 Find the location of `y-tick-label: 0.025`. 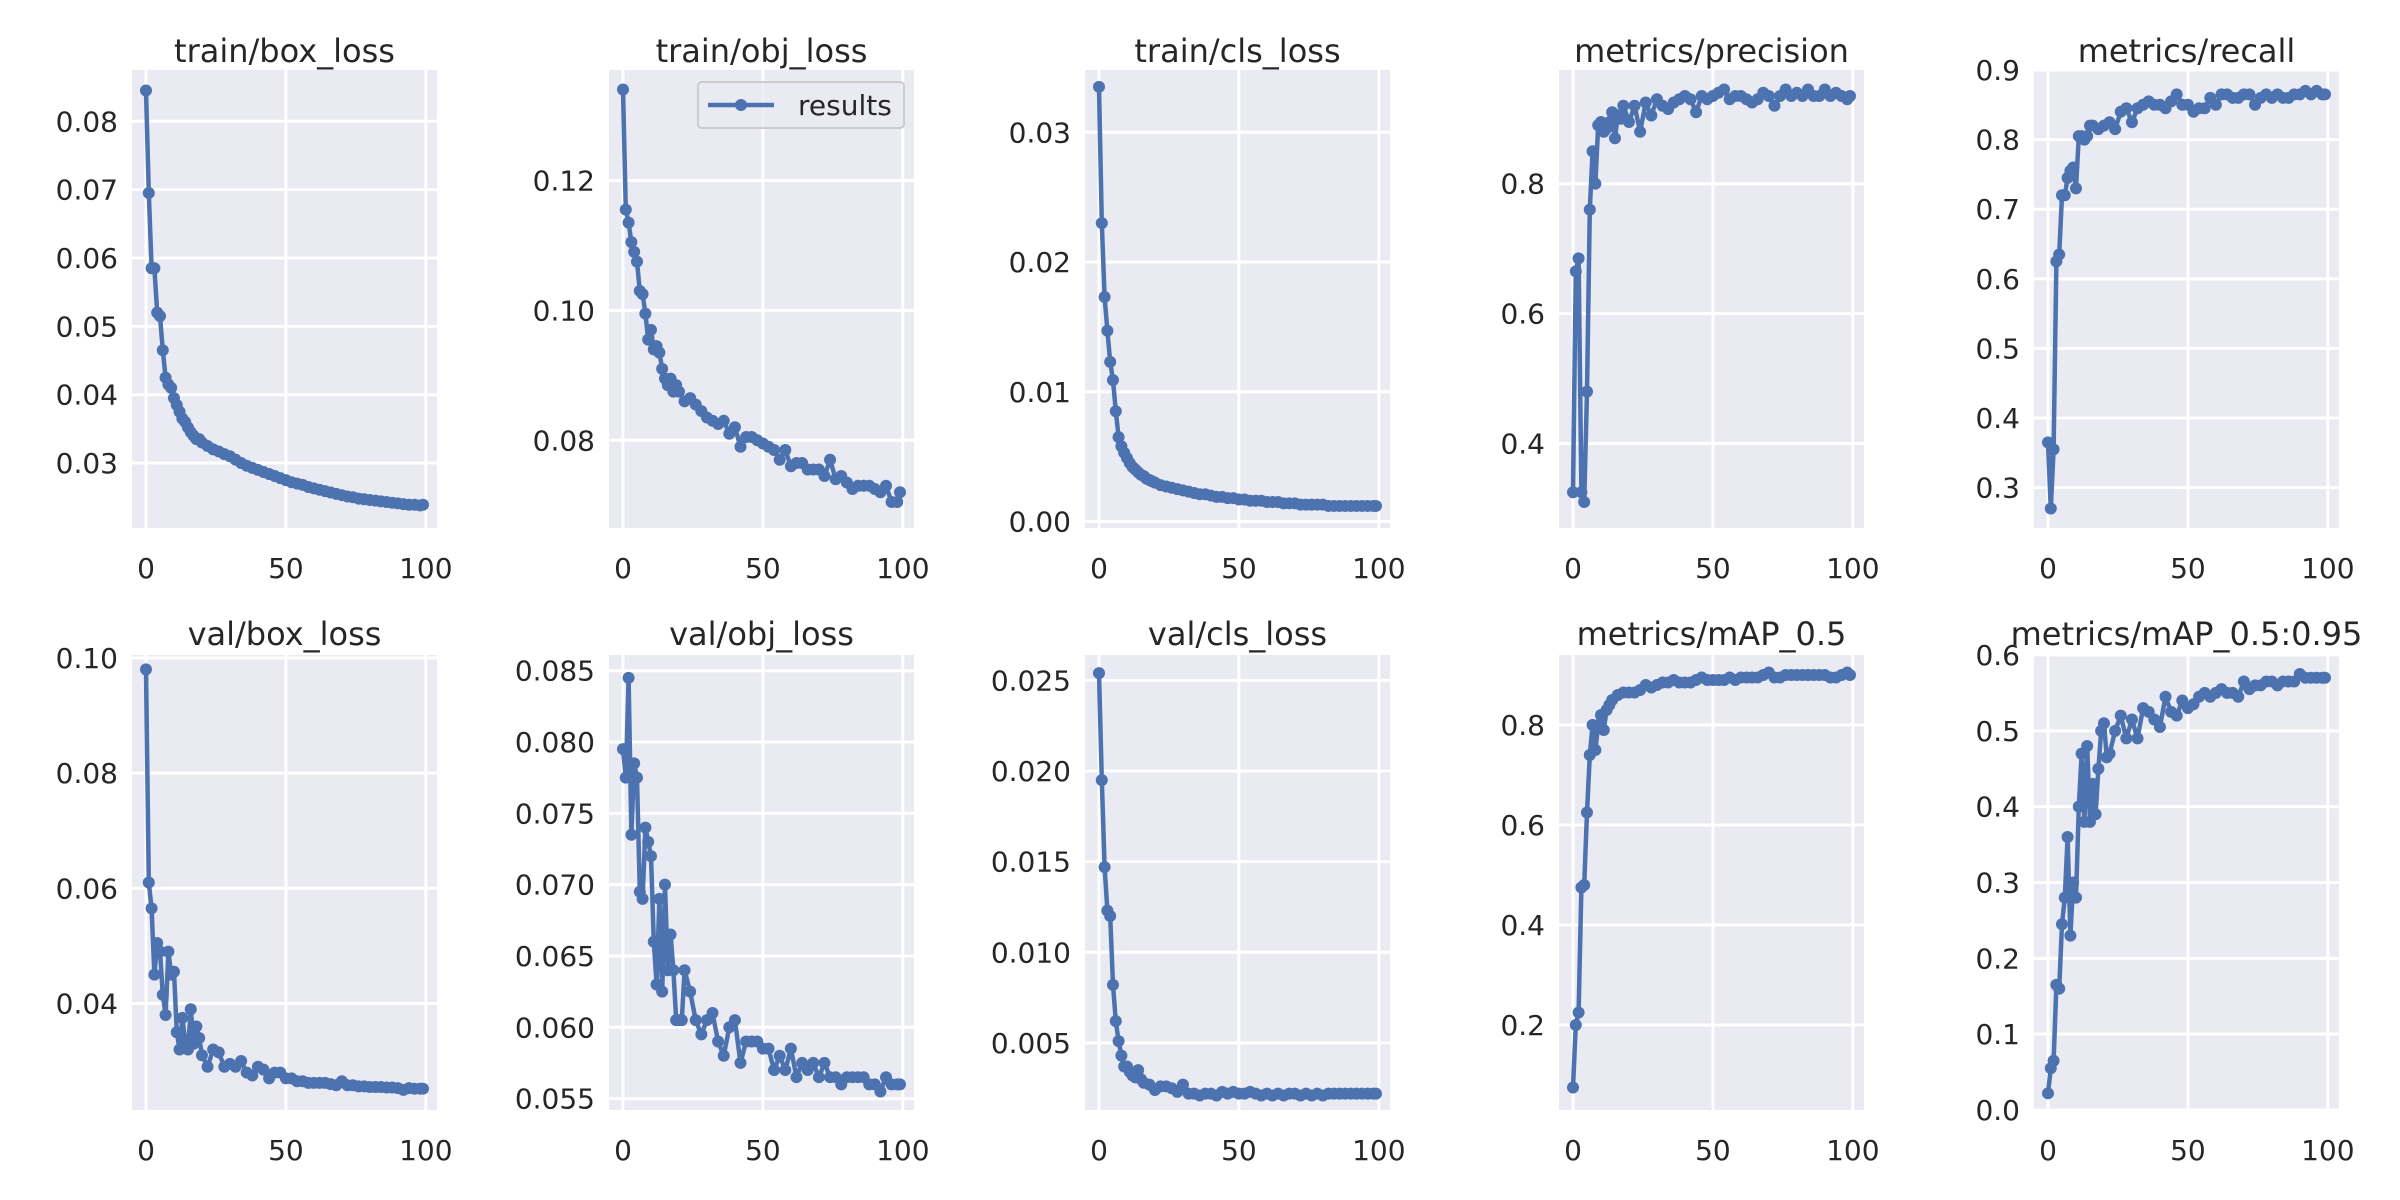

y-tick-label: 0.025 is located at coordinates (1031, 680).